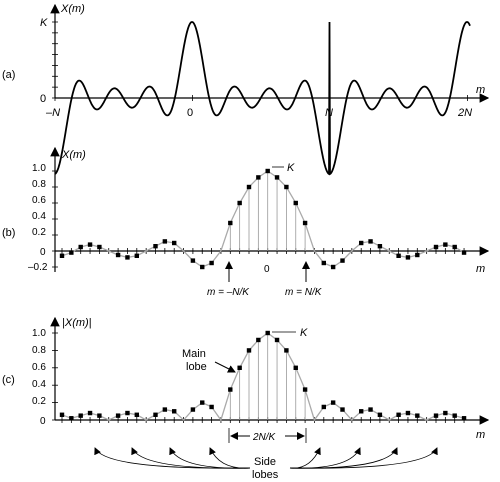 The image size is (500, 482). I want to click on panel-c-ylabel: |X(m)|, so click(77, 323).